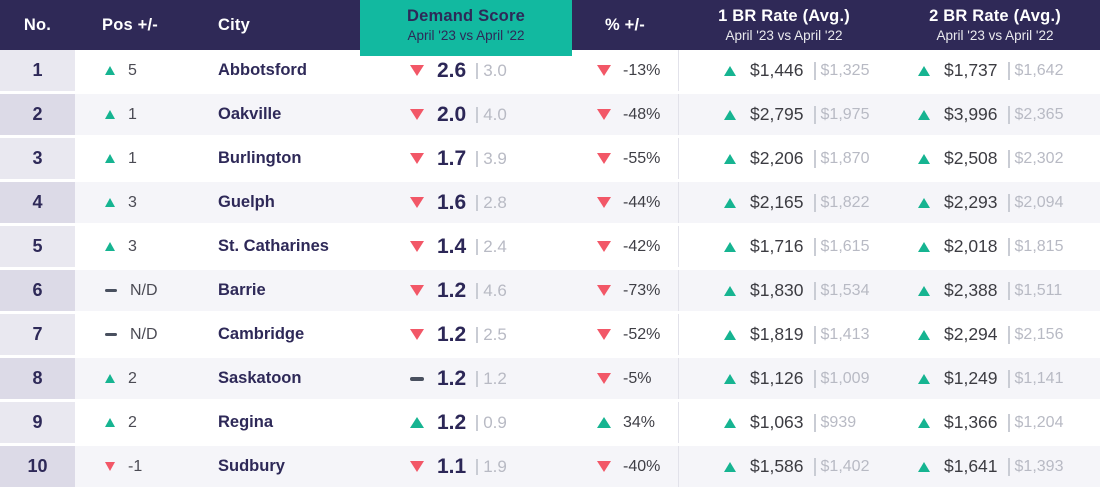 The image size is (1100, 490). I want to click on two-br-rate-current: $1,249, so click(971, 378).